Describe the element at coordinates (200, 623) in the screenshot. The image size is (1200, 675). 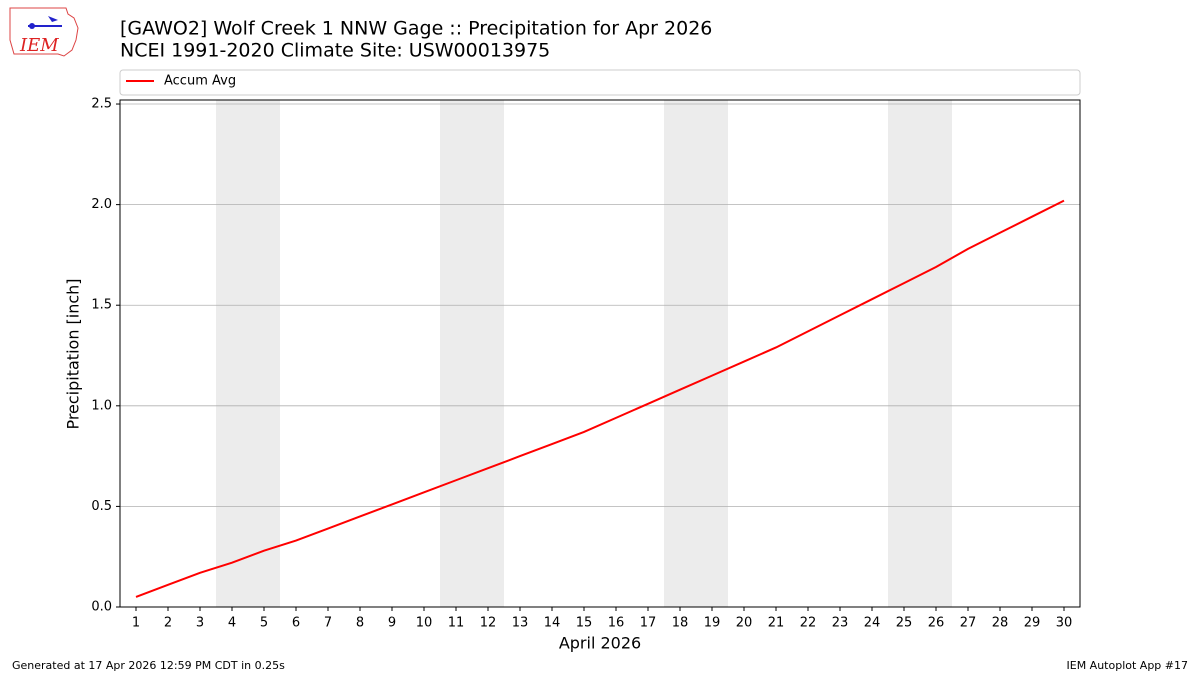
I see `x-tick-label: 3` at that location.